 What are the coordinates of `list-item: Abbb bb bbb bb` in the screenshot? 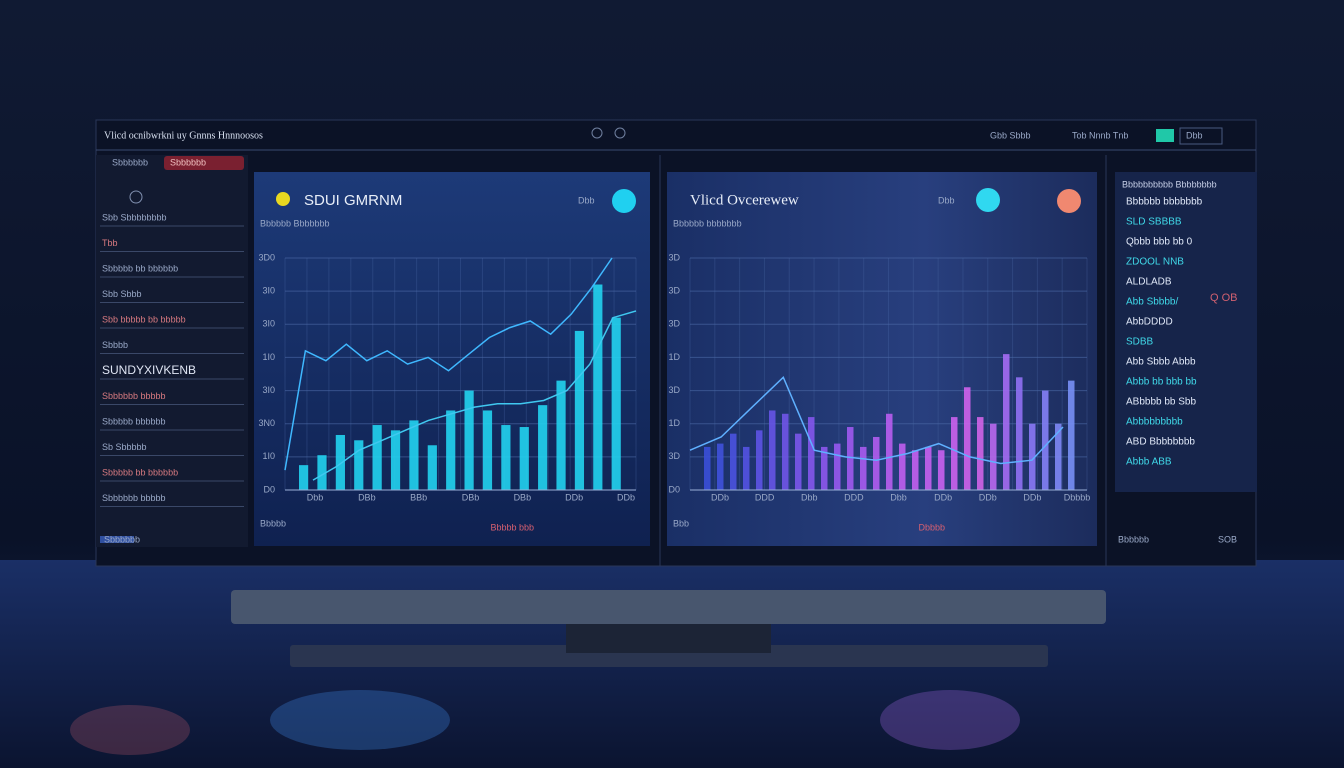 It's located at (1161, 382).